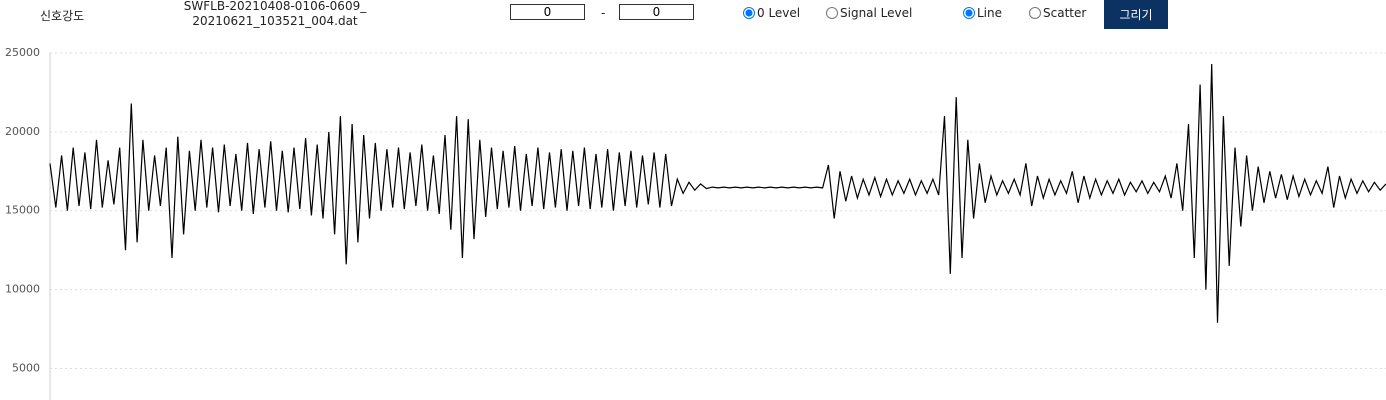 The height and width of the screenshot is (400, 1386). I want to click on y-tick-label: 5000, so click(26, 367).